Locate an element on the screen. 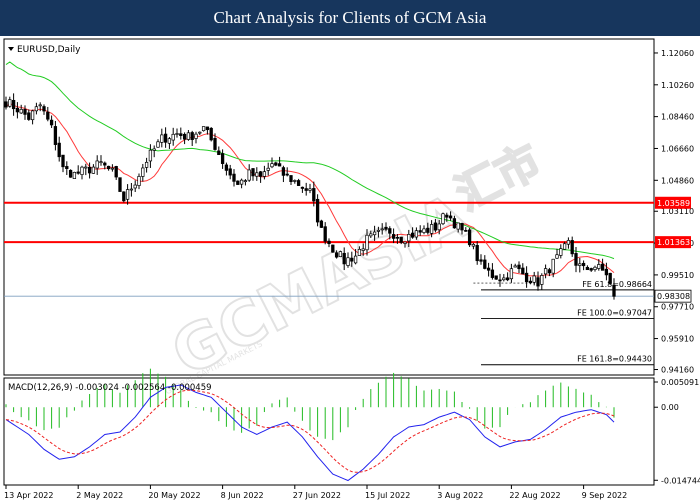 This screenshot has height=500, width=700. current-price-label: 0.98308 is located at coordinates (673, 296).